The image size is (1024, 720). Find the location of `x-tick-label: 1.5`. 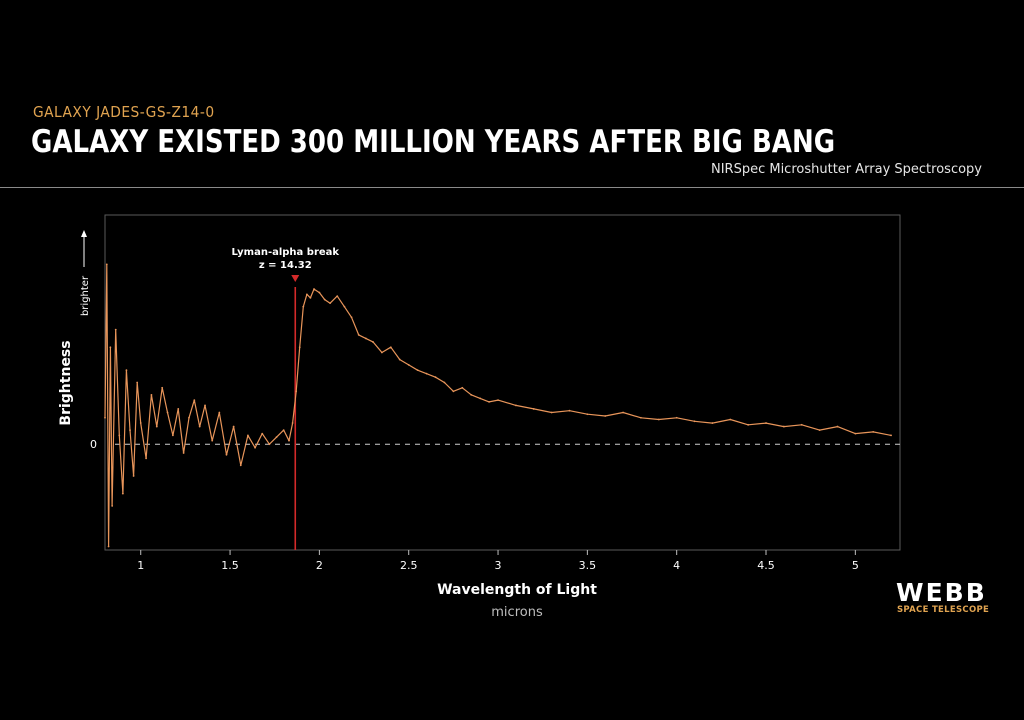

x-tick-label: 1.5 is located at coordinates (230, 565).